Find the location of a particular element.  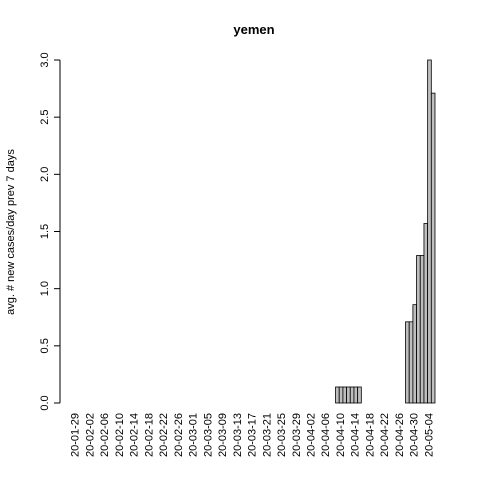

x-tick-label: 20-04-22 is located at coordinates (385, 435).